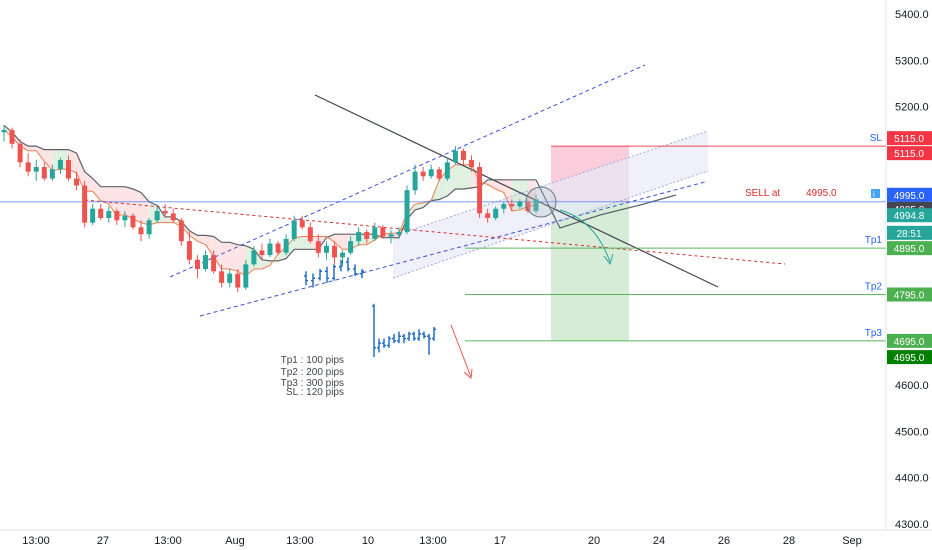 The height and width of the screenshot is (550, 932). I want to click on projected-channel-lower, so click(550, 224).